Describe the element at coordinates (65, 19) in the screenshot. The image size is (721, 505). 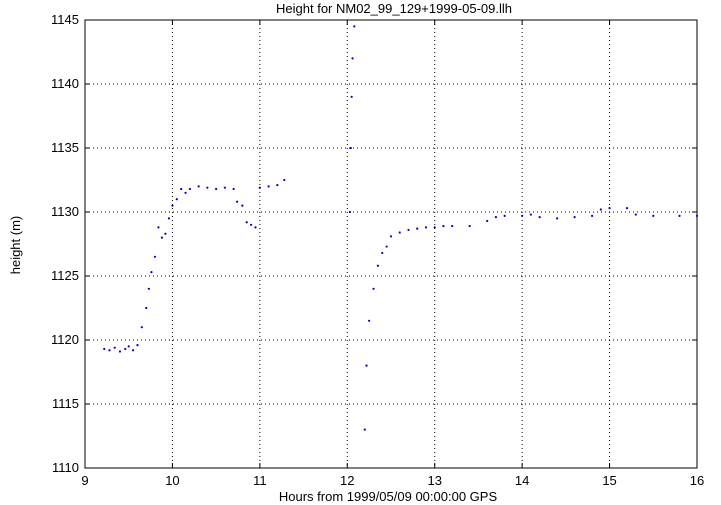
I see `y-tick-label: 1145` at that location.